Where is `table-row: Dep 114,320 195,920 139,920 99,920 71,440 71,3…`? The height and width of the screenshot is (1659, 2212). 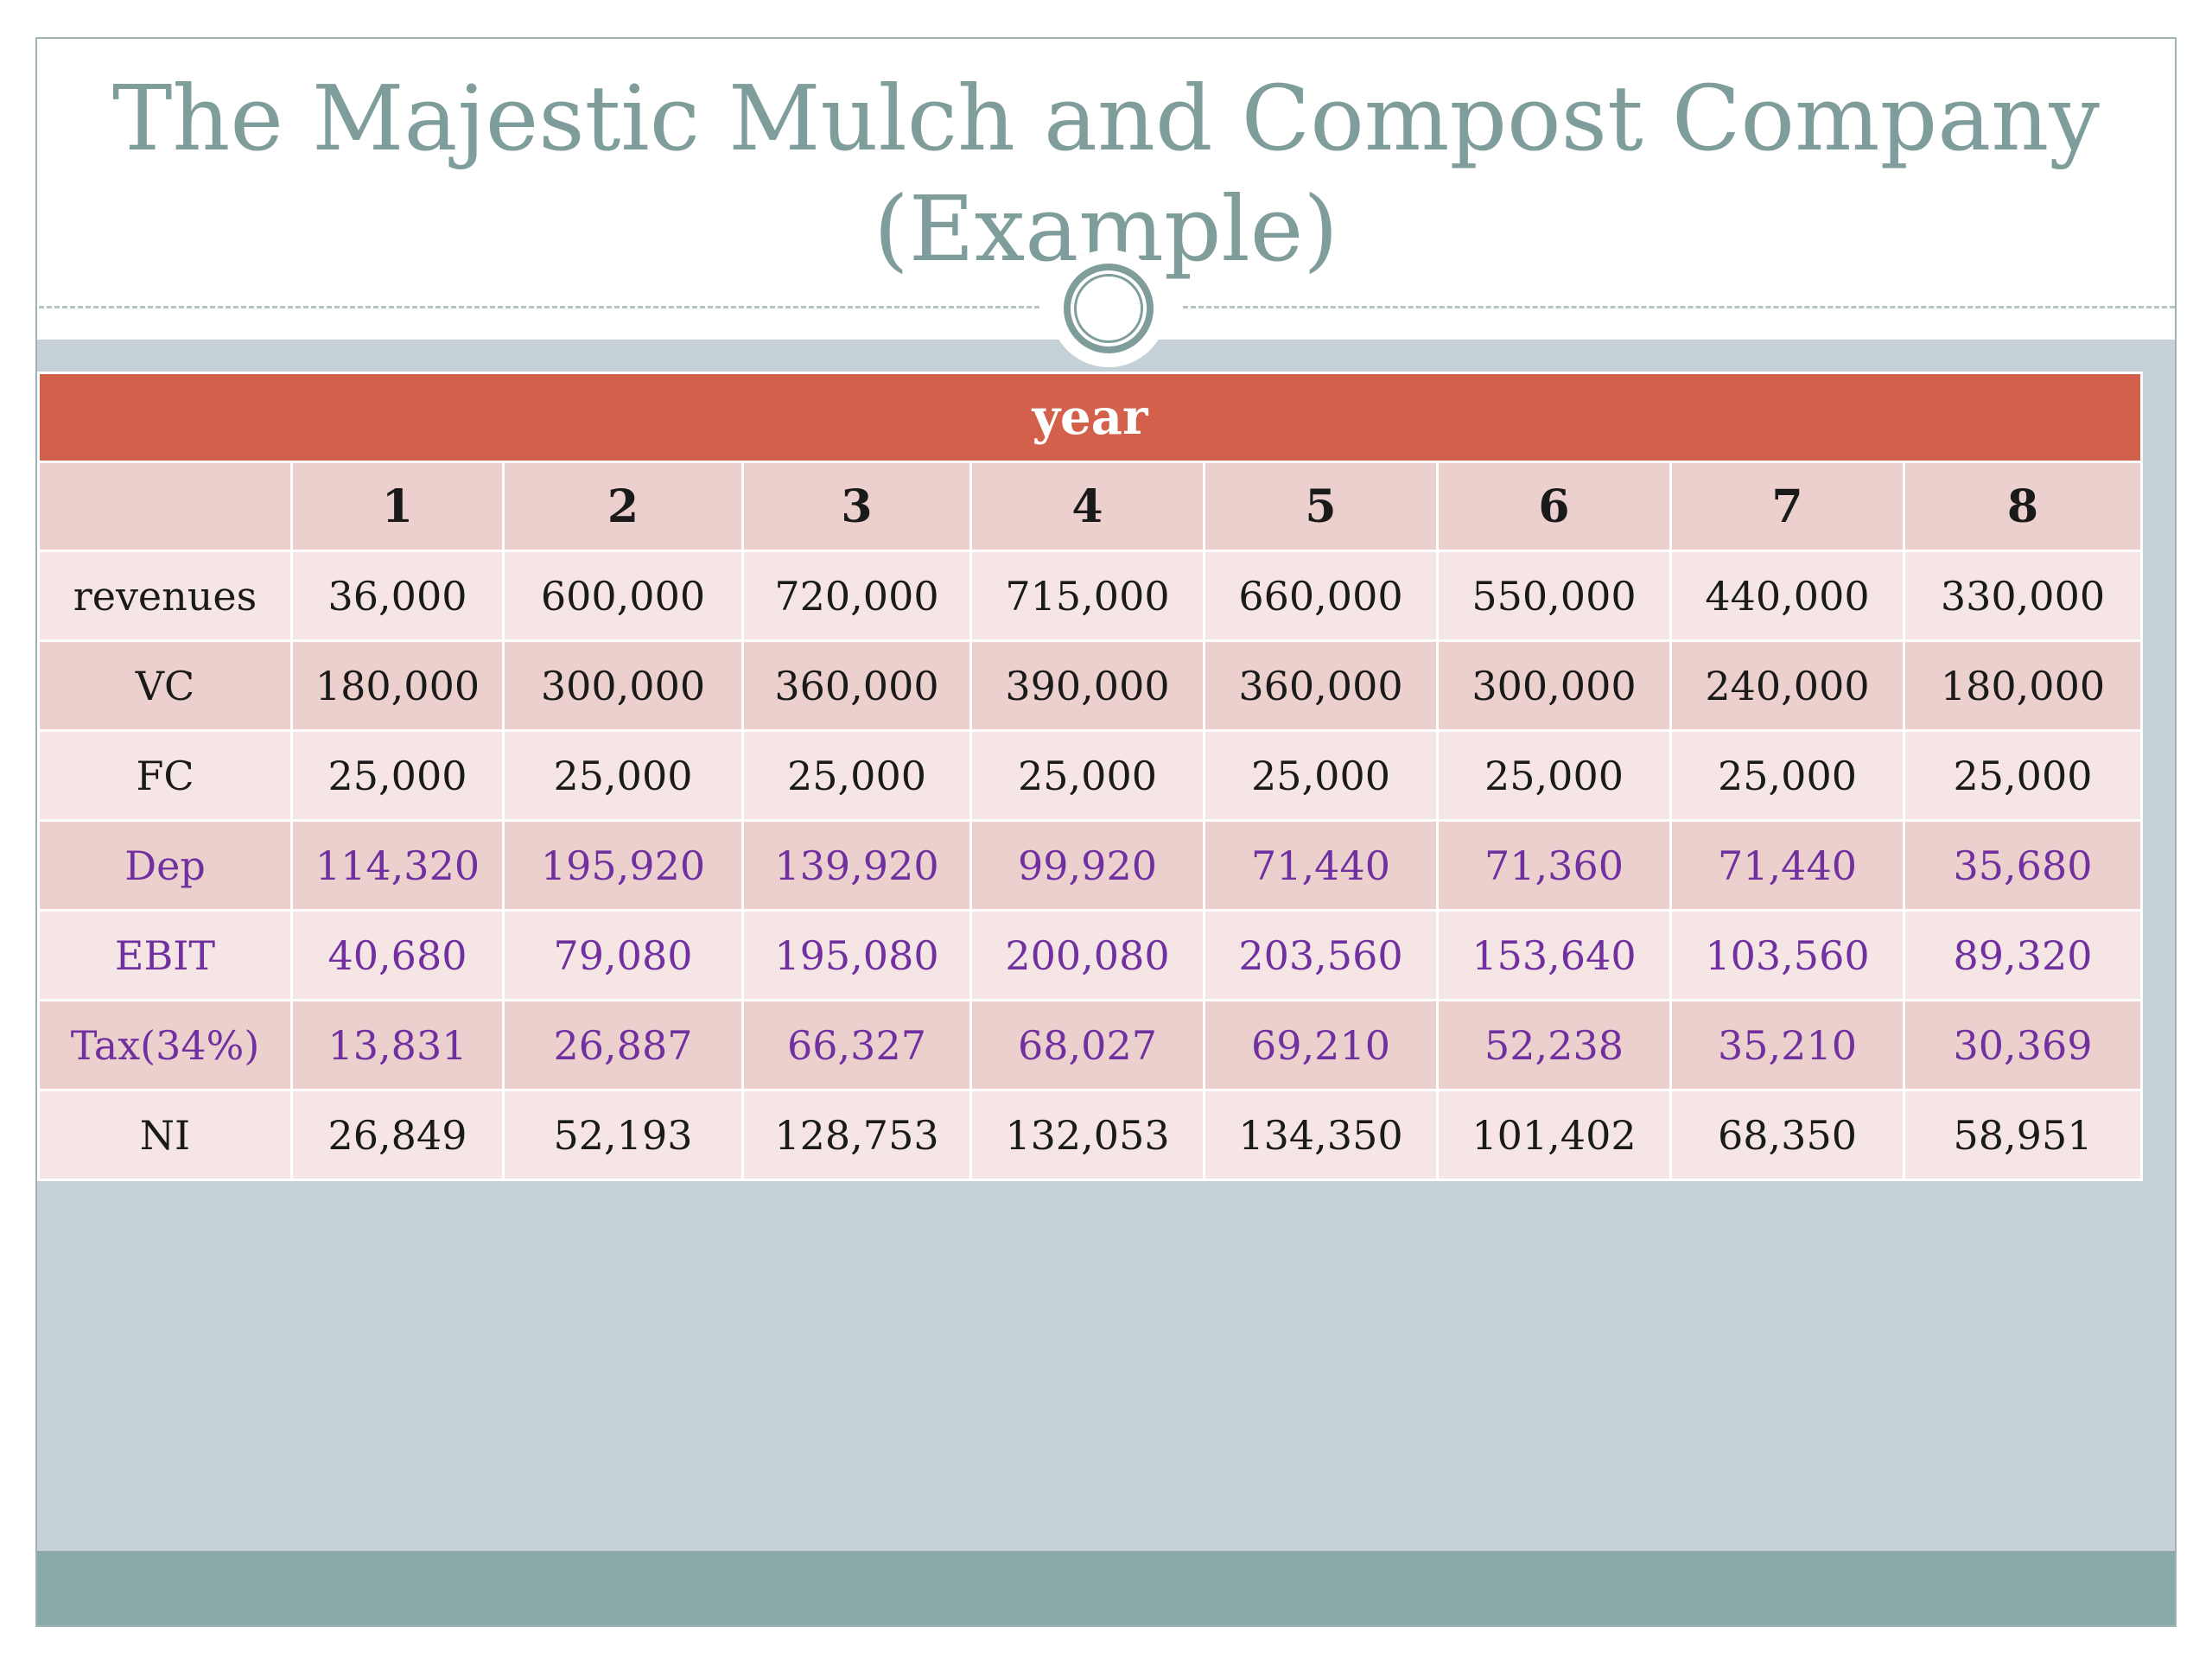 table-row: Dep 114,320 195,920 139,920 99,920 71,440 71,3… is located at coordinates (1090, 865).